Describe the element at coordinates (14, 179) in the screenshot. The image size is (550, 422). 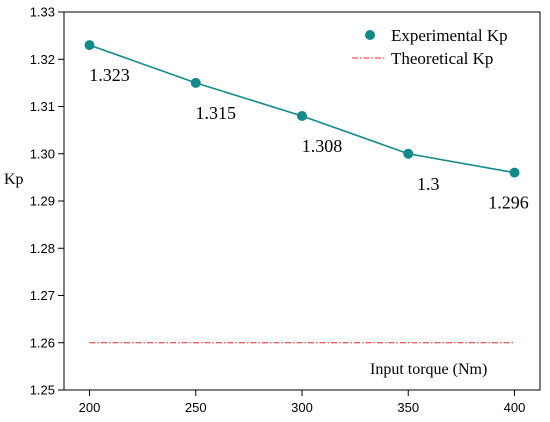
I see `y-axis-title: Kp` at that location.